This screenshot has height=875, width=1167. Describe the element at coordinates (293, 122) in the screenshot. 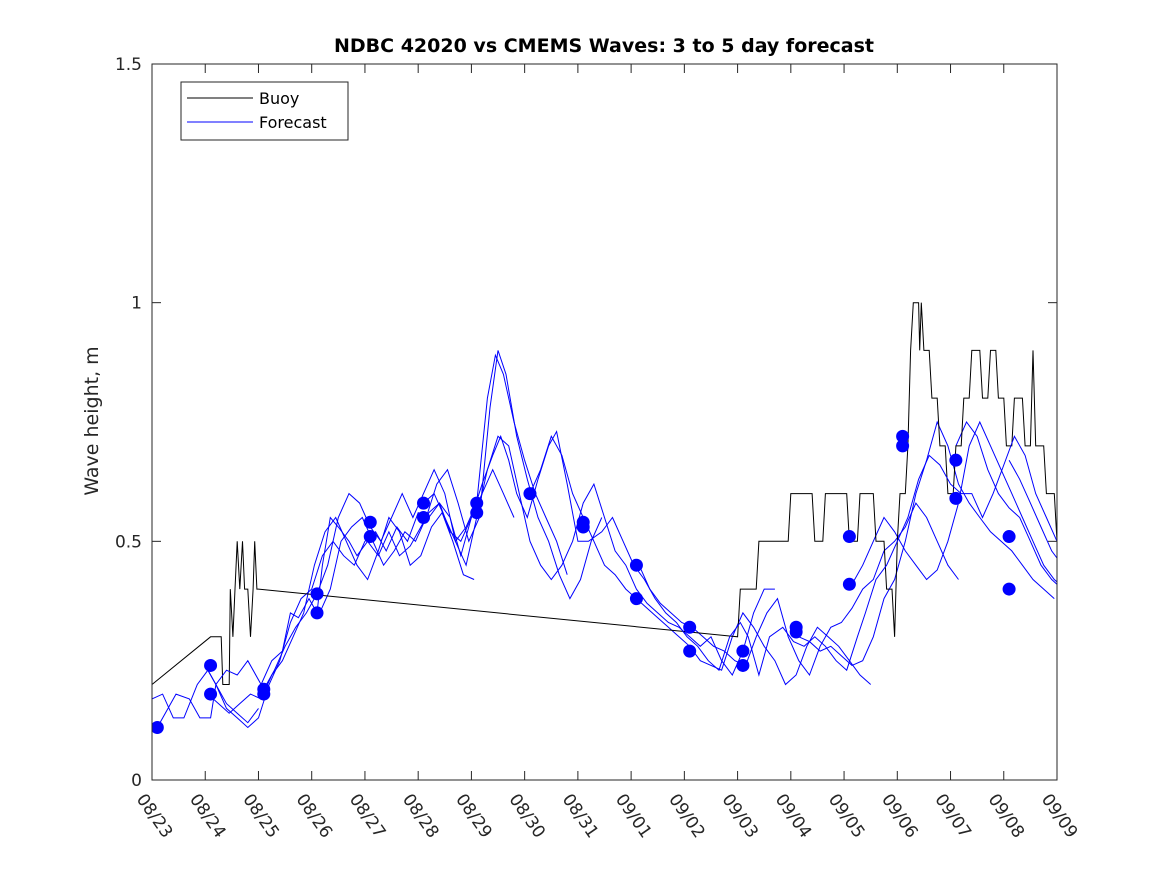

I see `legend-forecast-label: Forecast` at that location.